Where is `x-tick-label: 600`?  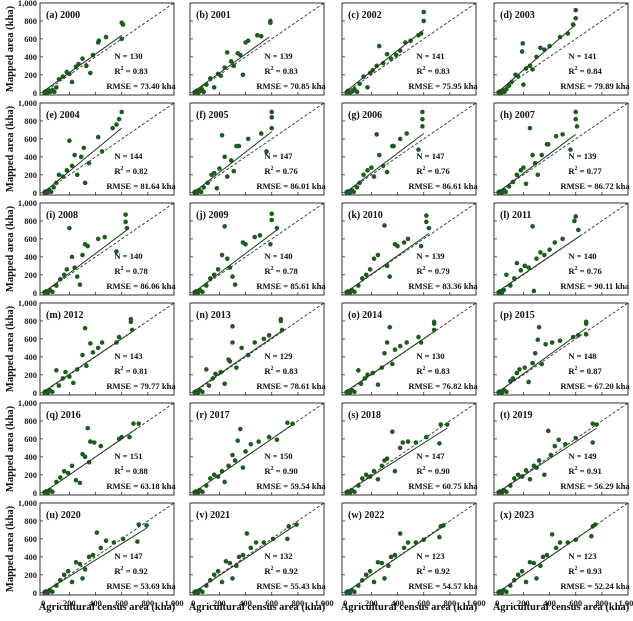
x-tick-label: 600 is located at coordinates (575, 603).